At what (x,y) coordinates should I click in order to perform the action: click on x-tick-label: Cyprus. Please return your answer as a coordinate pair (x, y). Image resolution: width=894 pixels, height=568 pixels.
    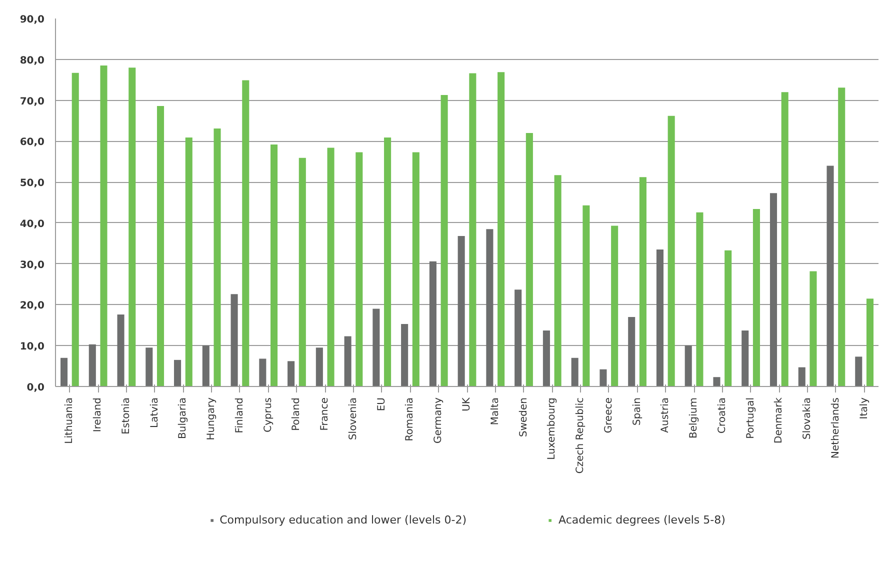
    Looking at the image, I should click on (268, 414).